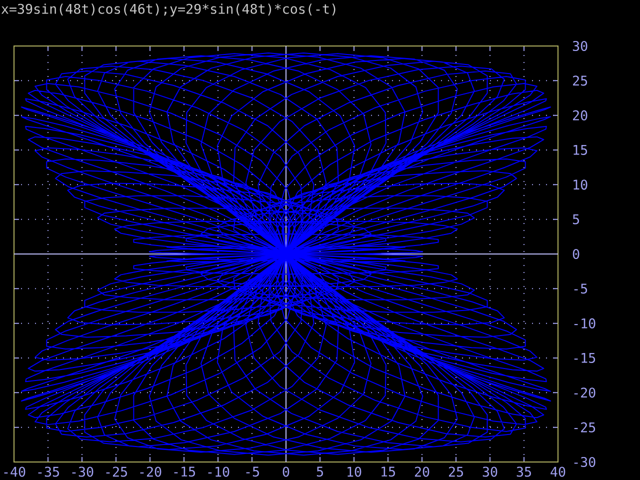  What do you see at coordinates (581, 289) in the screenshot?
I see `y-tick-label: -5` at bounding box center [581, 289].